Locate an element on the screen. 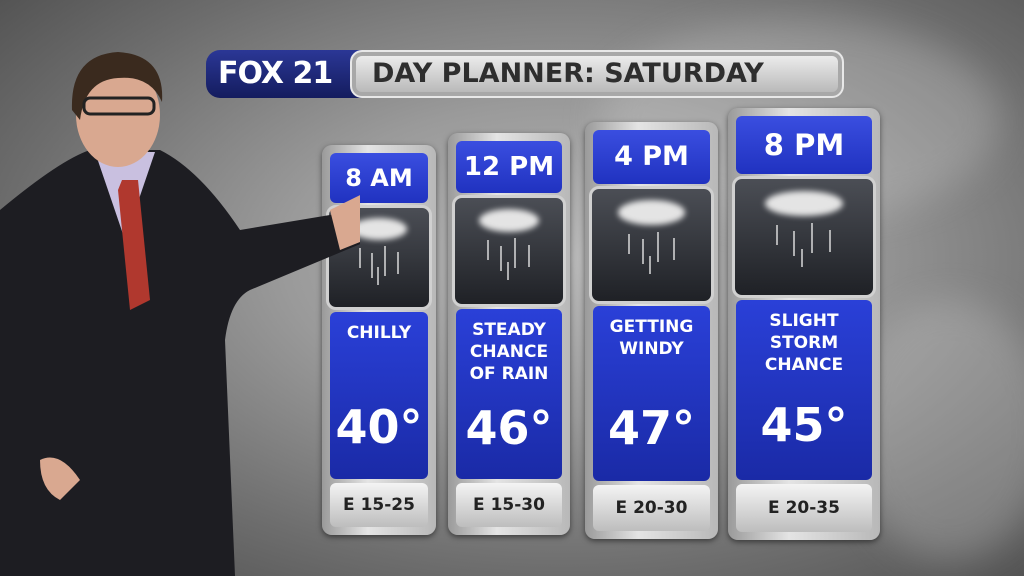 This screenshot has width=1024, height=576. condition-text: CHILLY is located at coordinates (379, 333).